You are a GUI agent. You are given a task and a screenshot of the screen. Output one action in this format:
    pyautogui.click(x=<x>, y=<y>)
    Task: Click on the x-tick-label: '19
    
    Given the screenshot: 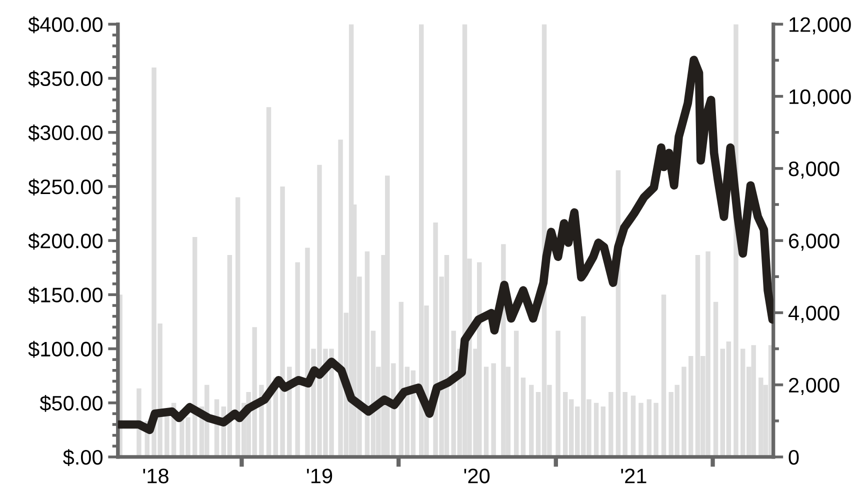 What is the action you would take?
    pyautogui.click(x=319, y=476)
    